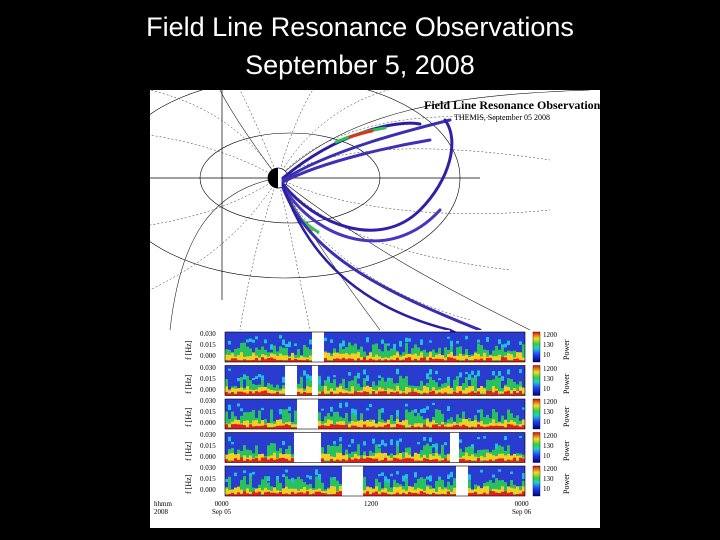 The width and height of the screenshot is (720, 540). I want to click on magnetopause-inner, so click(290, 178).